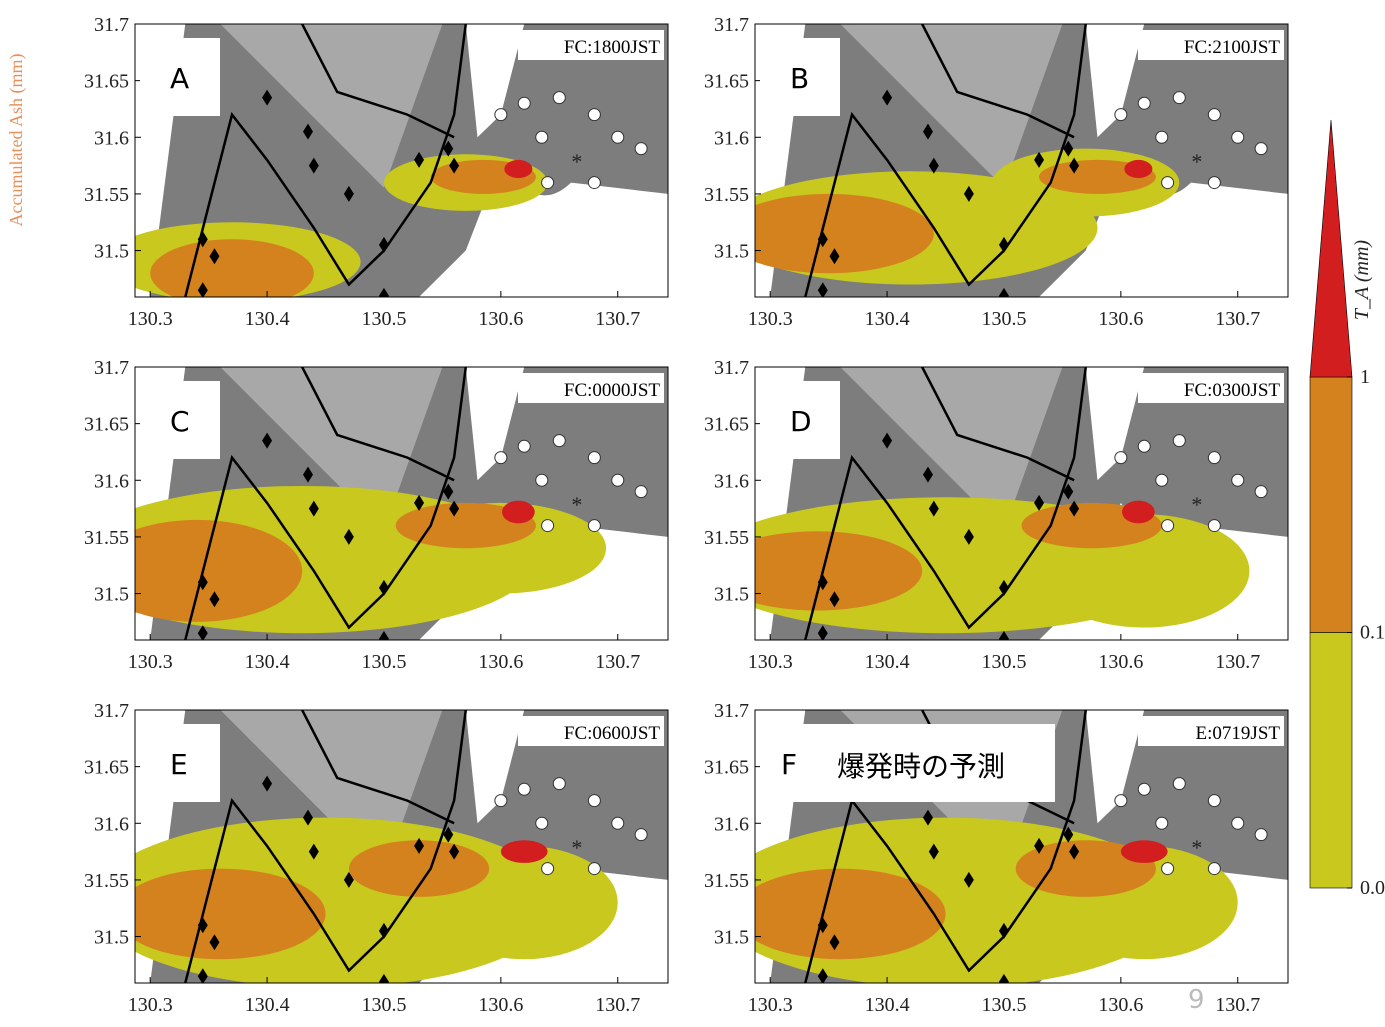  Describe the element at coordinates (612, 733) in the screenshot. I see `panel-time: FC:0600JST` at that location.